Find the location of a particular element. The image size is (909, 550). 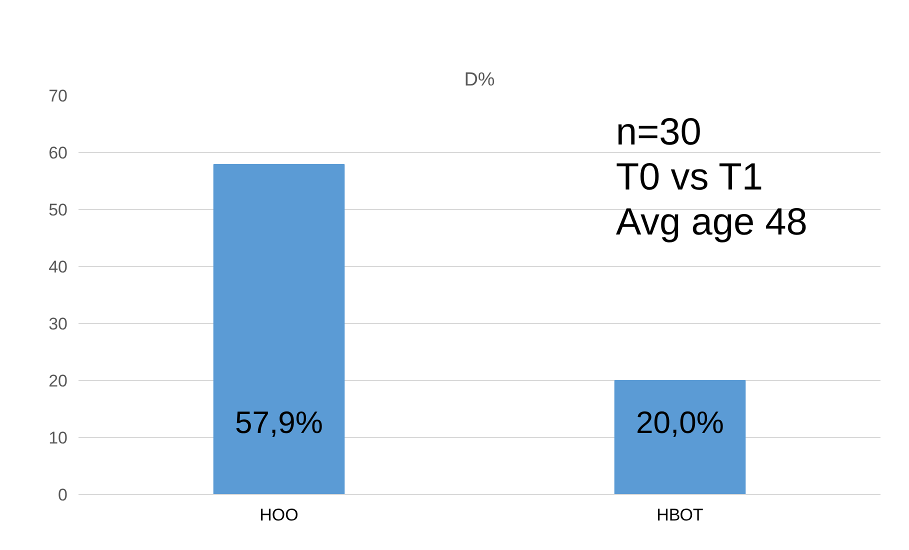

data-label: 20,0% is located at coordinates (680, 422).